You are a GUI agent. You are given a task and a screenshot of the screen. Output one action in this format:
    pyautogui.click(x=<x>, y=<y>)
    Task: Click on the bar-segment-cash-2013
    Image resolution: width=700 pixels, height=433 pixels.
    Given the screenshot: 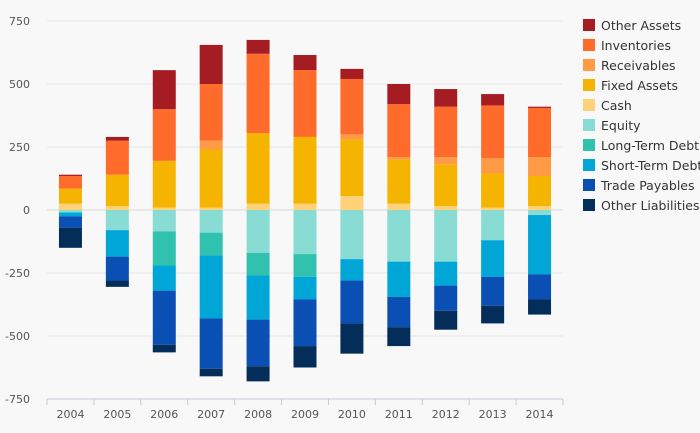 What is the action you would take?
    pyautogui.click(x=493, y=208)
    